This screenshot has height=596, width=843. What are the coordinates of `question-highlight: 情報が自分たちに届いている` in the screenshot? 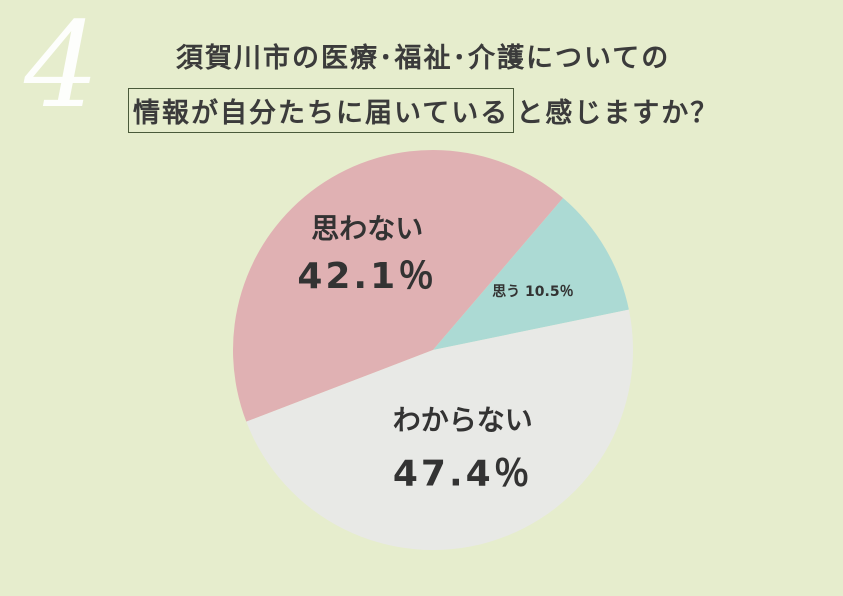 It's located at (321, 110).